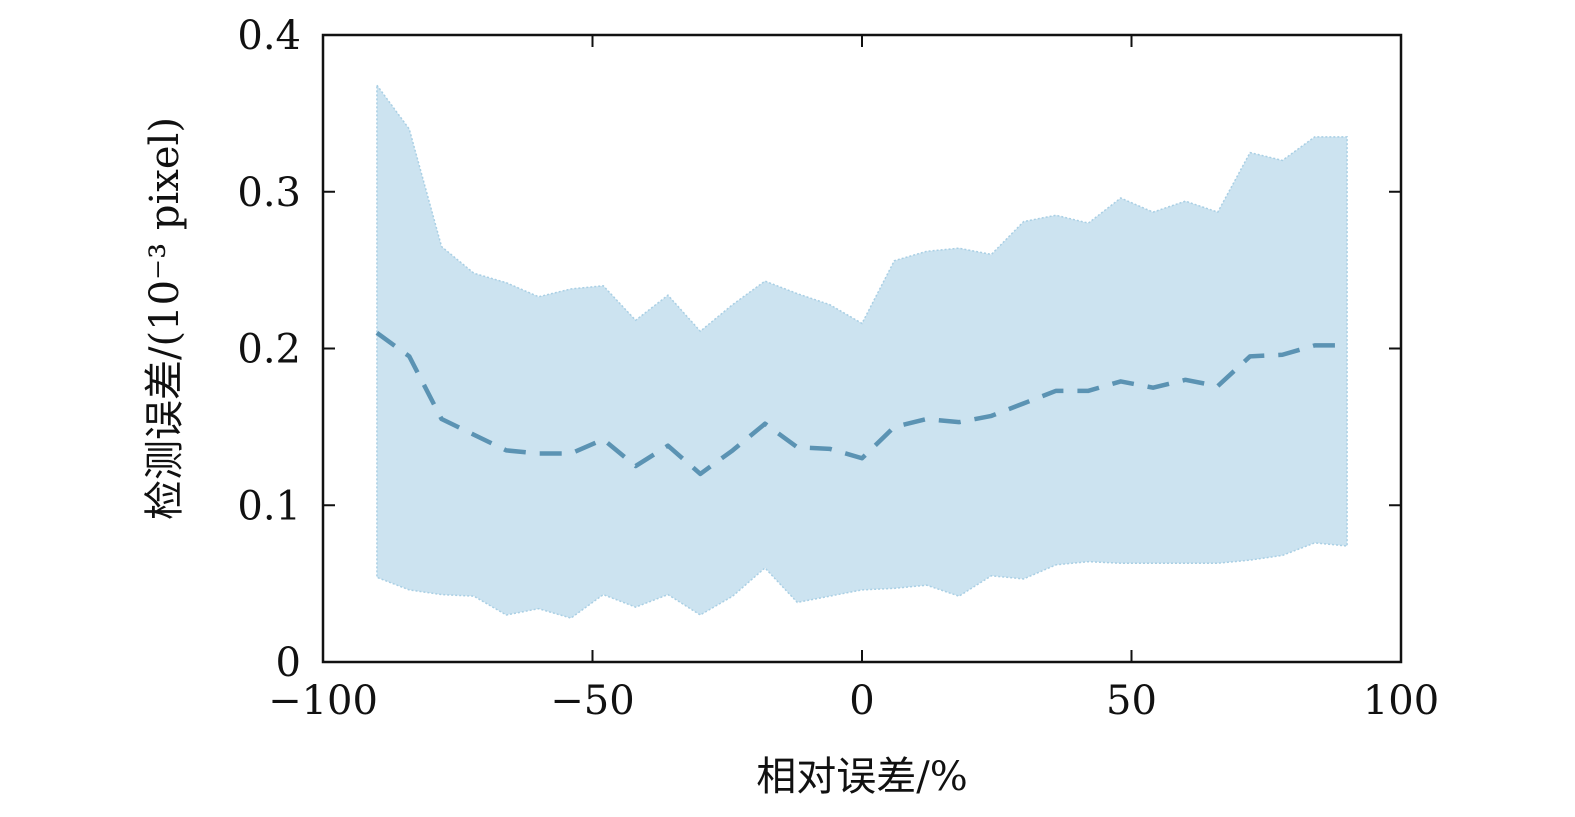 This screenshot has height=817, width=1575. I want to click on y-tick-label: 0.3, so click(269, 193).